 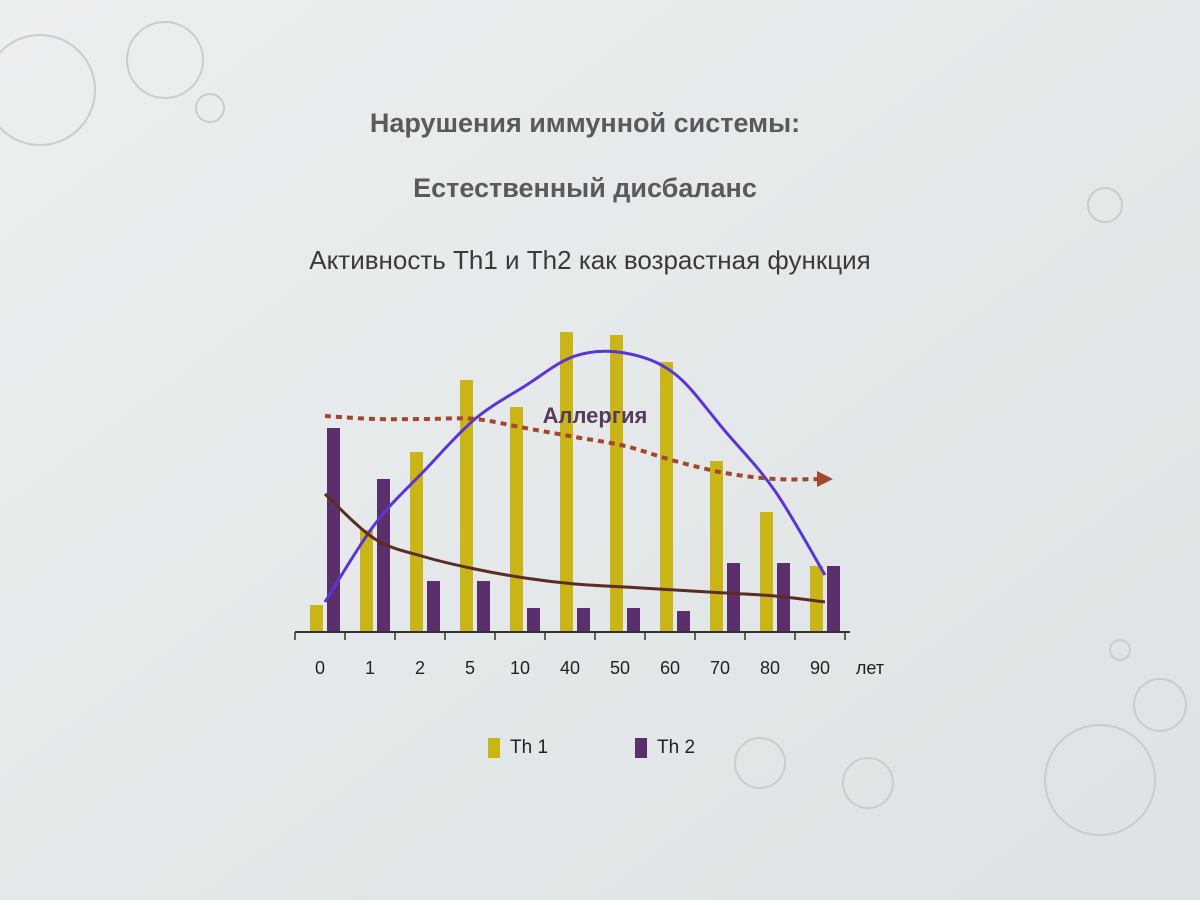 I want to click on subtitle: Естественный дисбаланс, so click(x=585, y=188).